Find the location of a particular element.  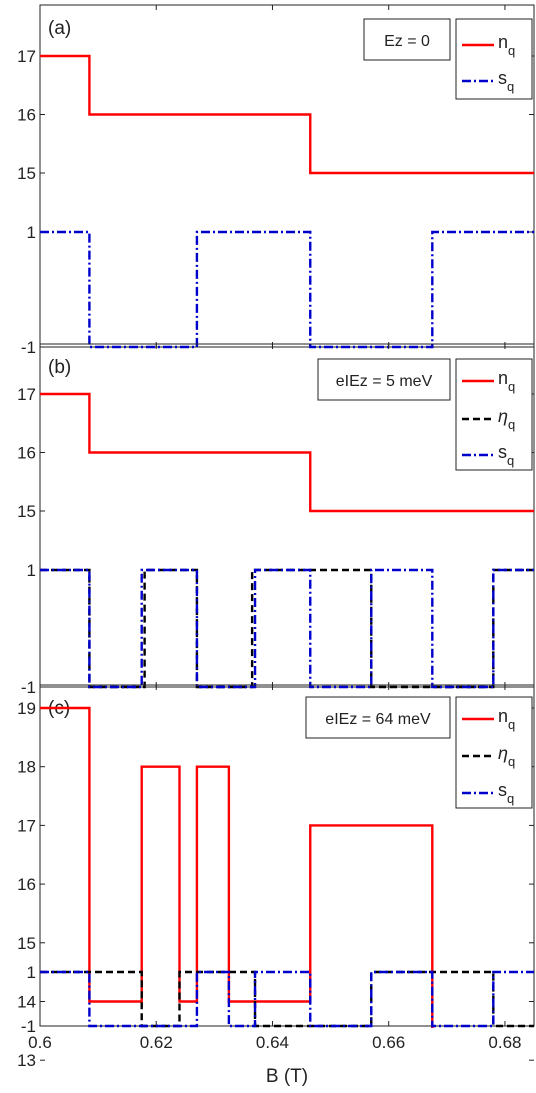

x-tick-label: 0.62 is located at coordinates (156, 1042).